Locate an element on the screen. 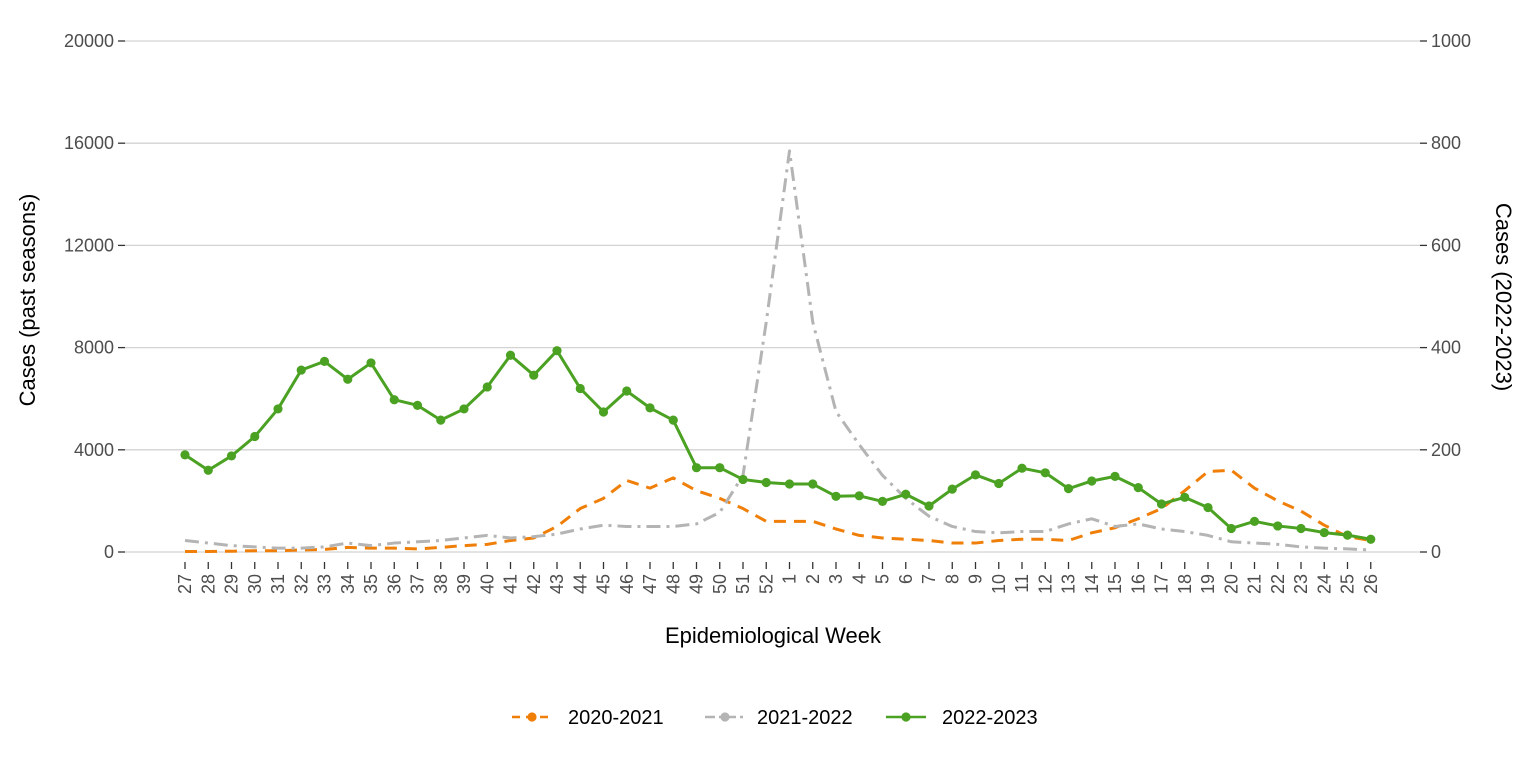 The width and height of the screenshot is (1536, 768). x-tick-label: 9 is located at coordinates (976, 579).